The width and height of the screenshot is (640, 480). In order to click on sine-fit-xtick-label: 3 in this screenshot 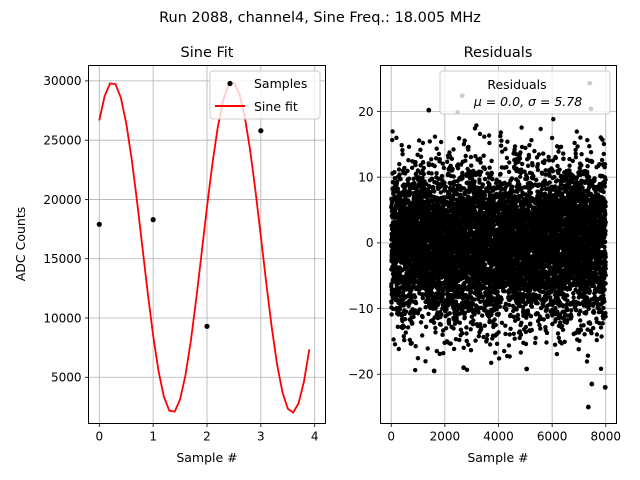, I will do `click(261, 437)`.